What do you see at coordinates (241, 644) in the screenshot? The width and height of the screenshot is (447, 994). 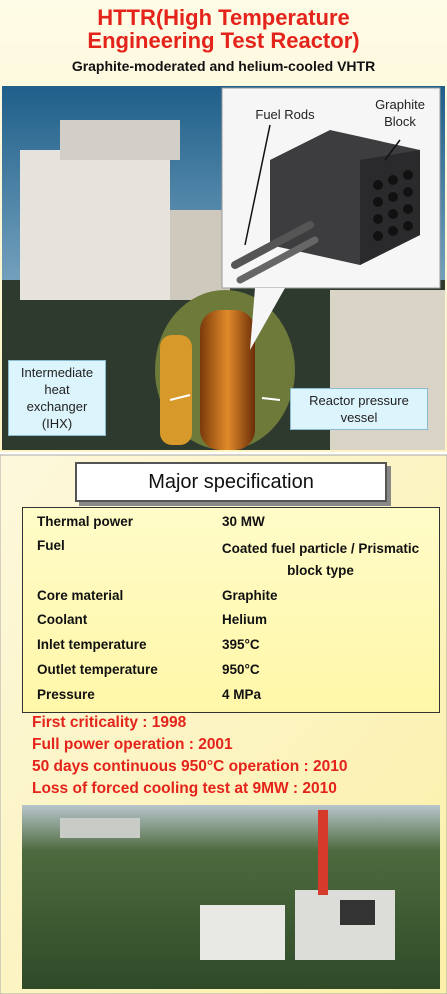 I see `spec-value: 395°C` at bounding box center [241, 644].